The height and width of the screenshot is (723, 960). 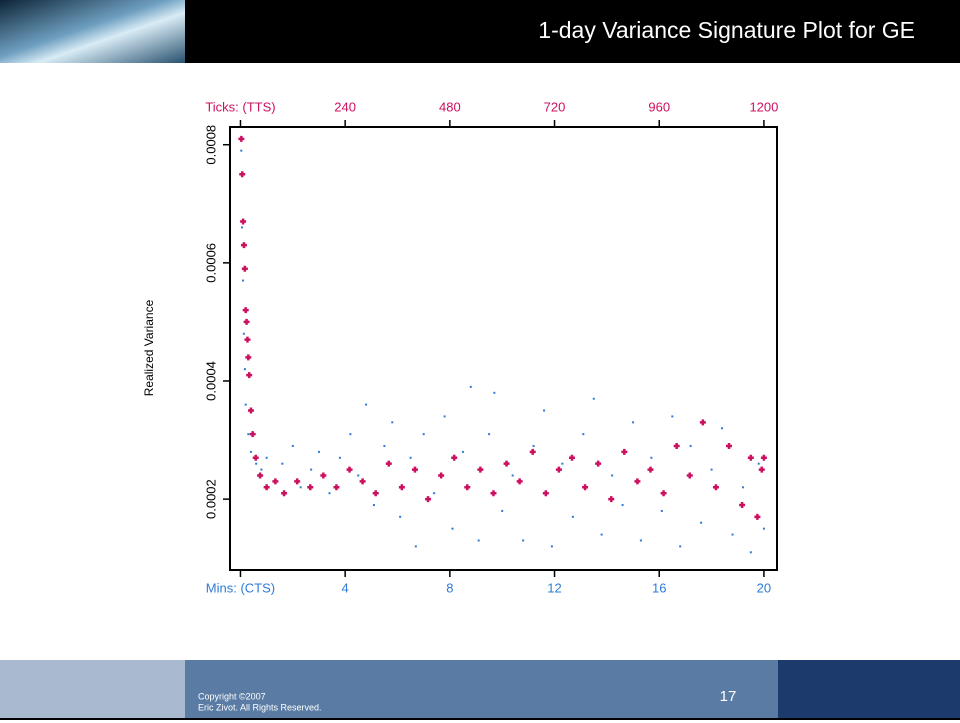 What do you see at coordinates (481, 689) in the screenshot?
I see `footer-middle` at bounding box center [481, 689].